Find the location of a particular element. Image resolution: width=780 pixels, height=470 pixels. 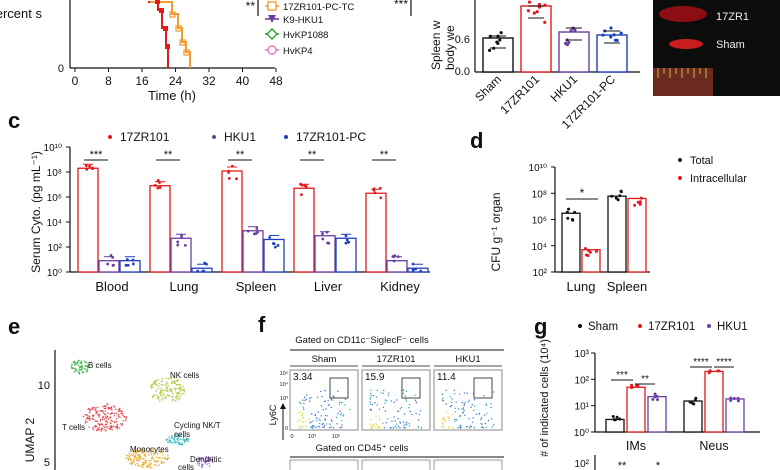

panel-c-category: Liver is located at coordinates (328, 286).